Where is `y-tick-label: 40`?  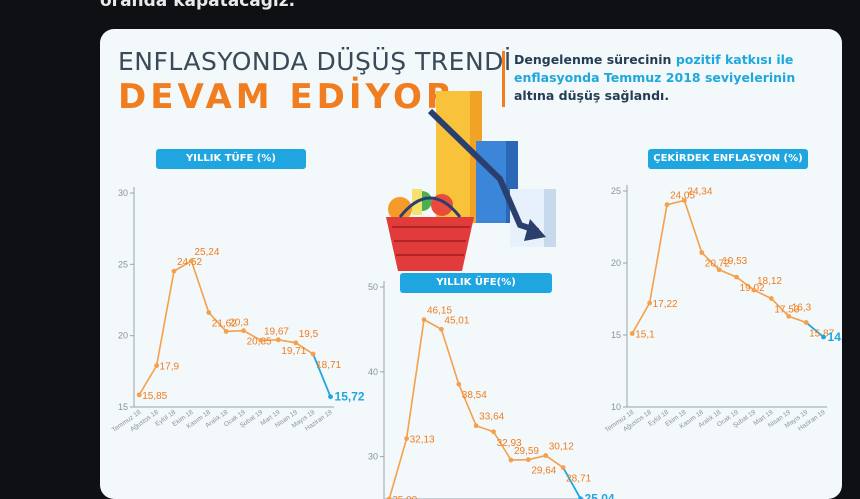 y-tick-label: 40 is located at coordinates (373, 372).